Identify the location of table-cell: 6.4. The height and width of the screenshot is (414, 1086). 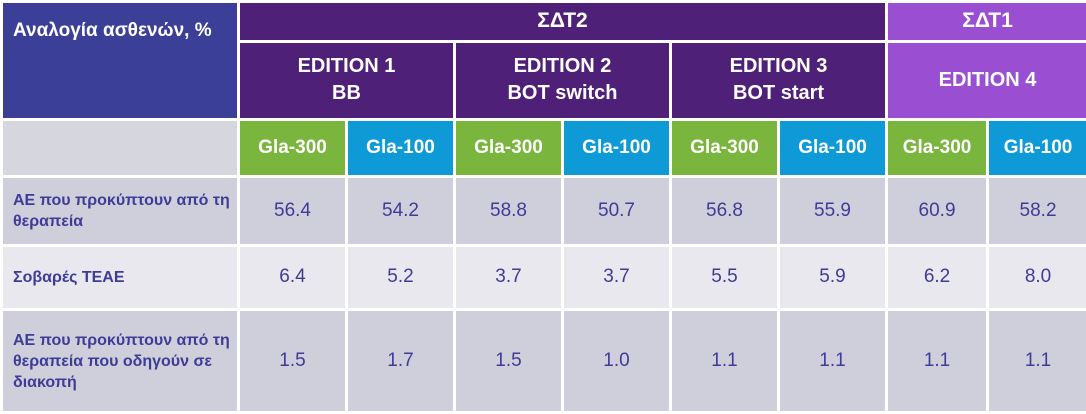
(292, 277).